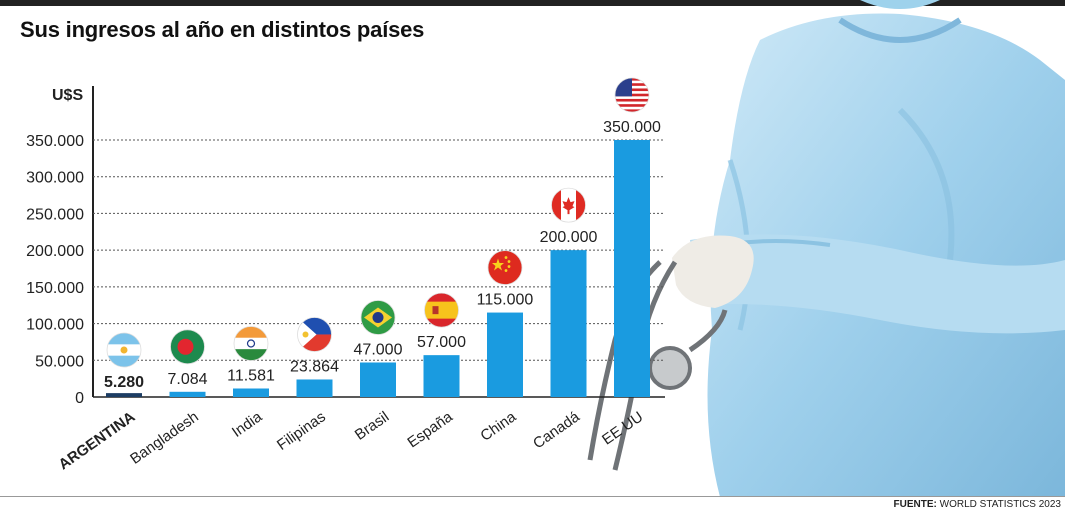  Describe the element at coordinates (632, 127) in the screenshot. I see `value-label: 350.000` at that location.